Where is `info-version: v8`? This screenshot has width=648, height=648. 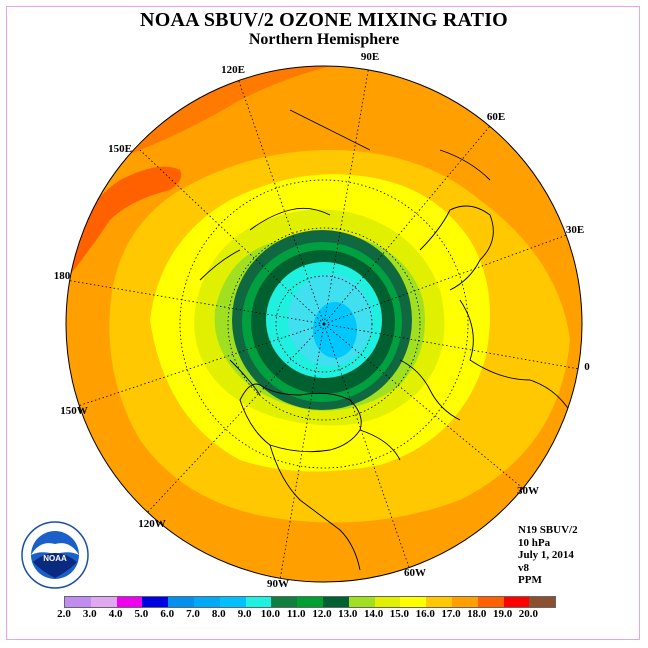 info-version: v8 is located at coordinates (523, 567).